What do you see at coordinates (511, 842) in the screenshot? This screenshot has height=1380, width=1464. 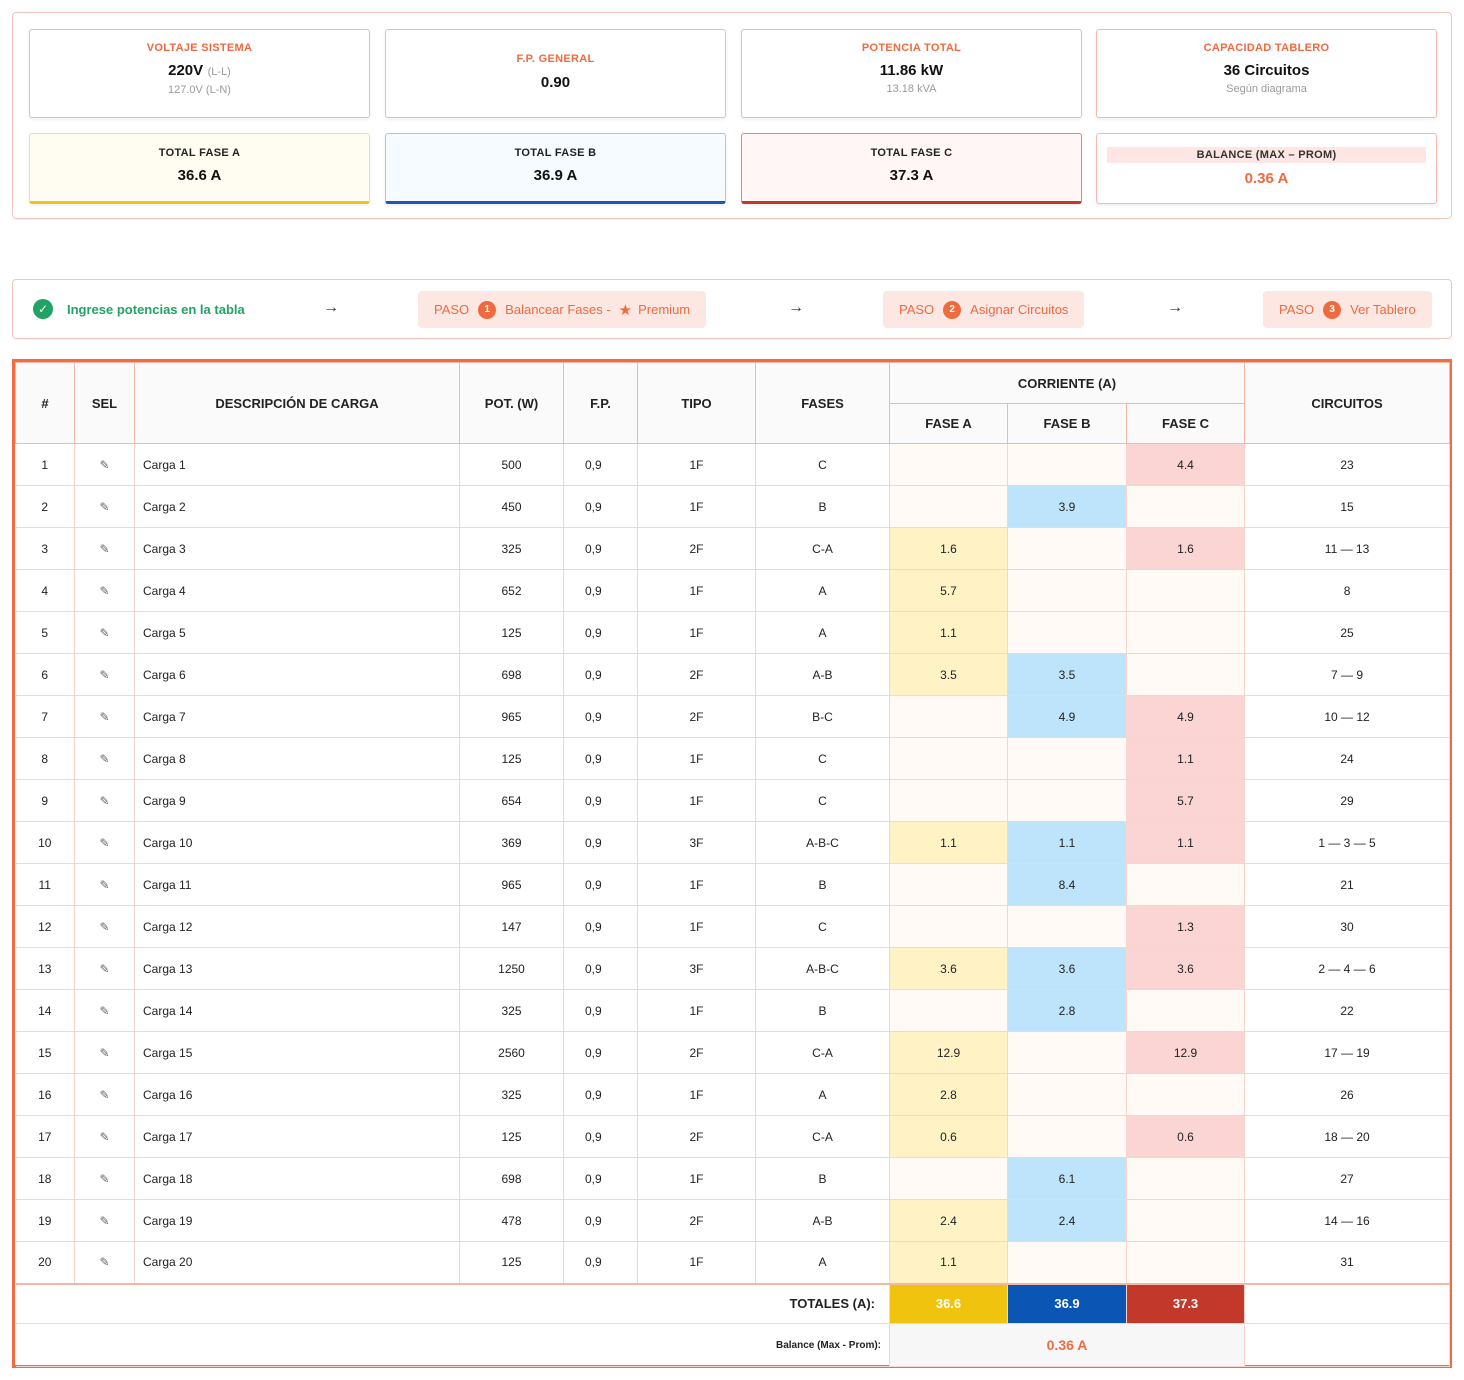 I see `load-power: 369` at bounding box center [511, 842].